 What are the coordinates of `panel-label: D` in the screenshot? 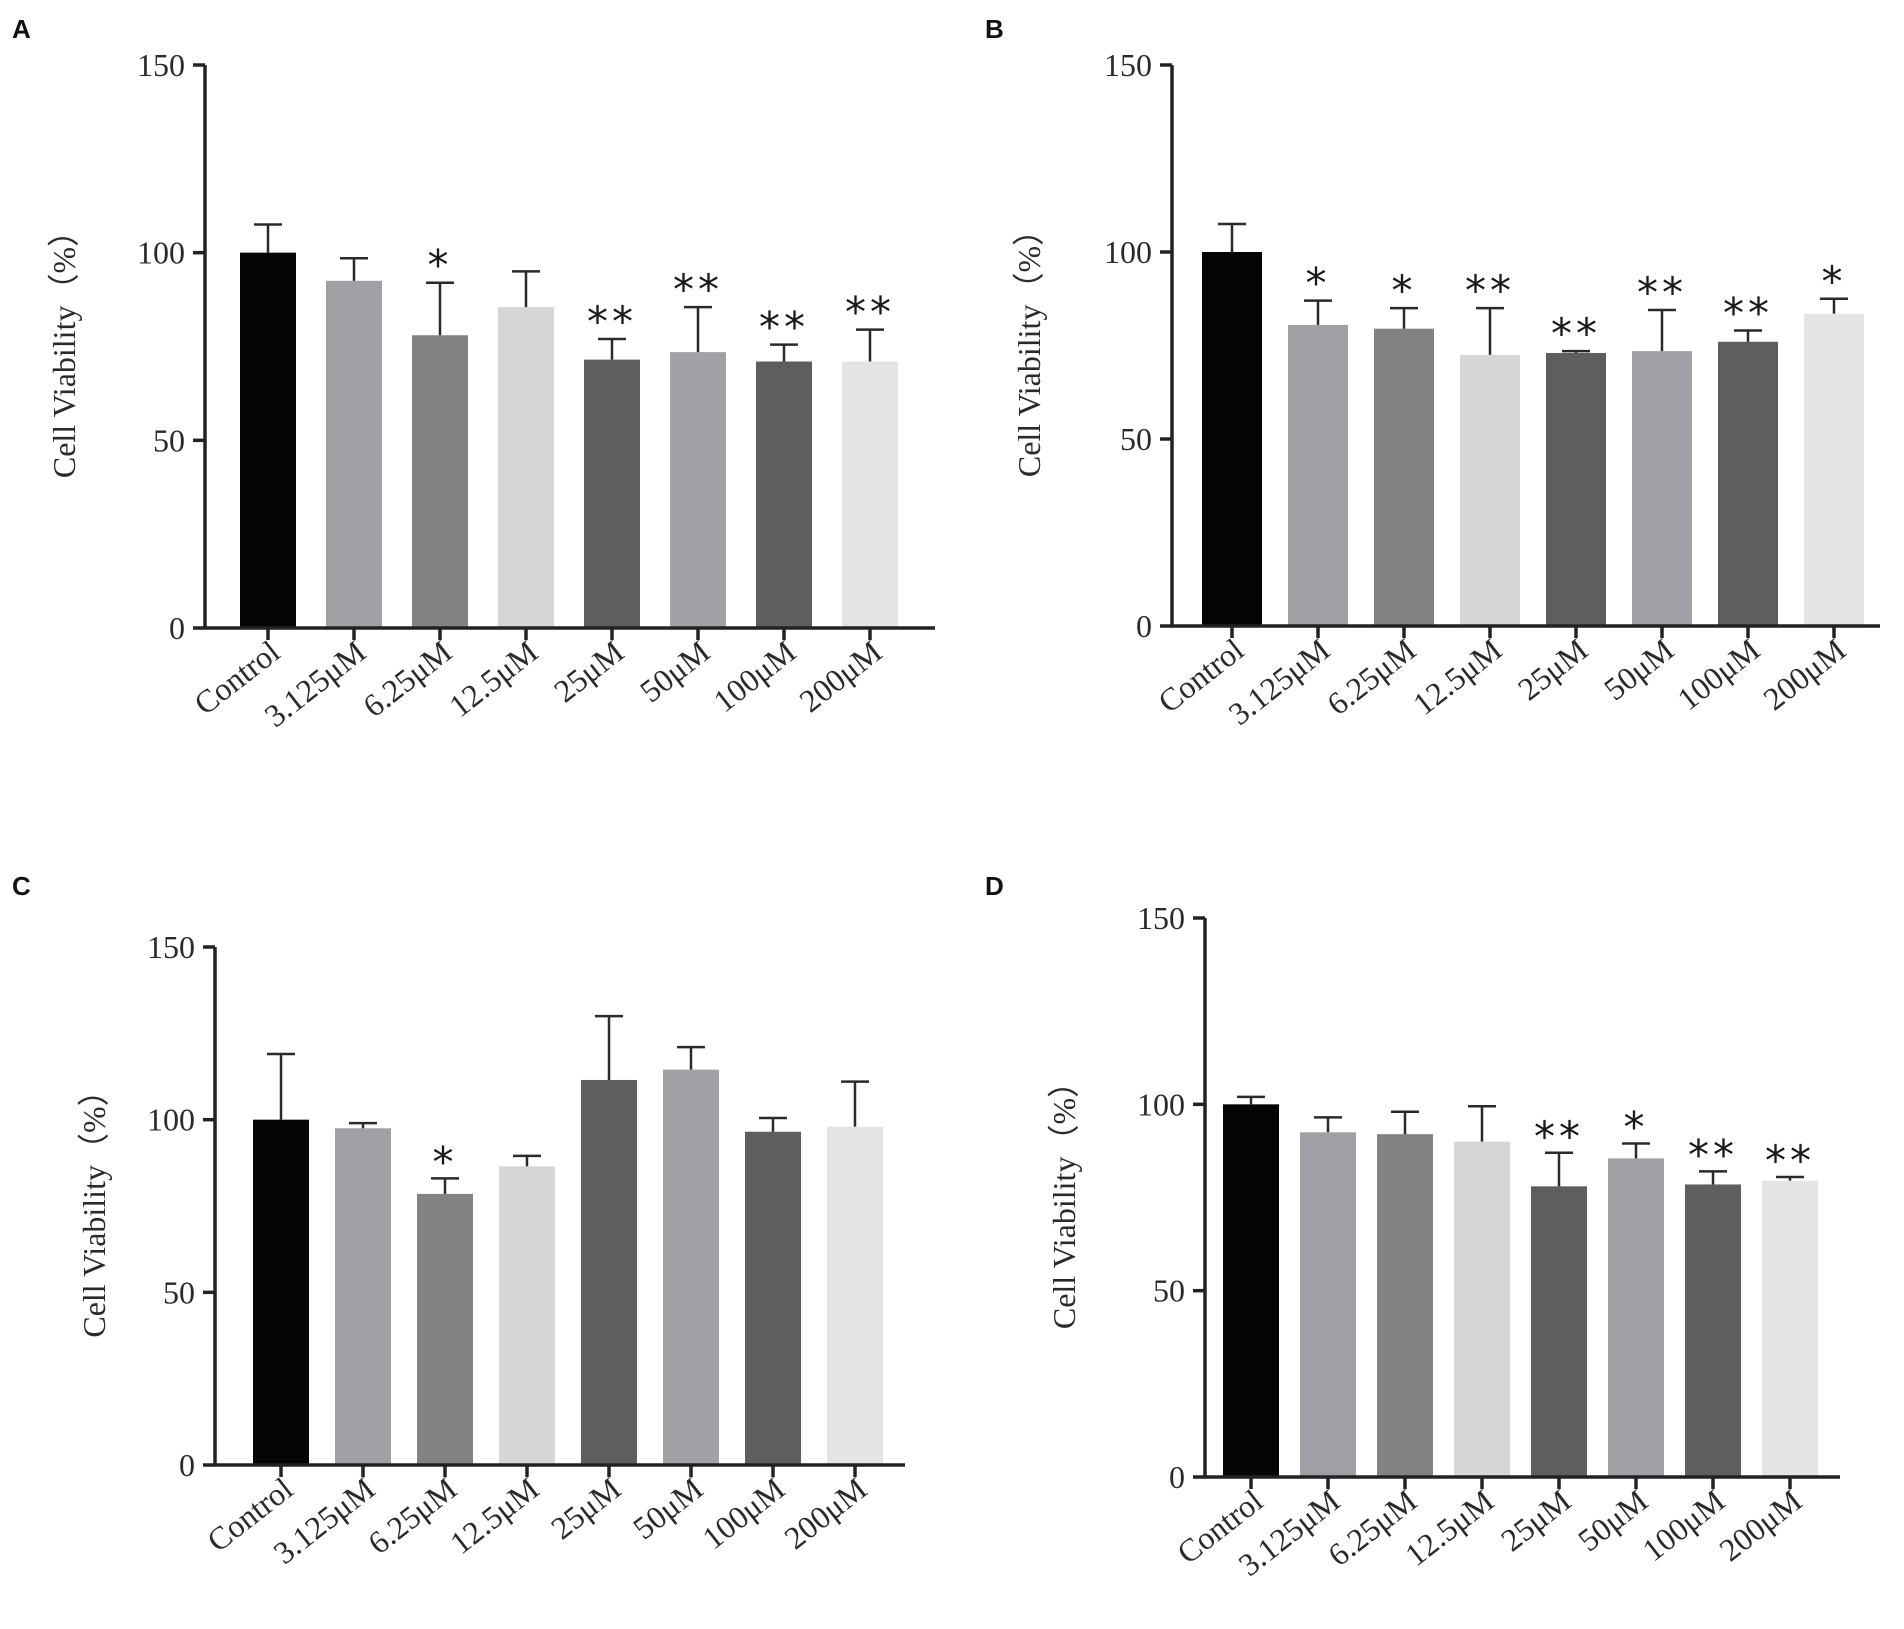 It's located at (994, 886).